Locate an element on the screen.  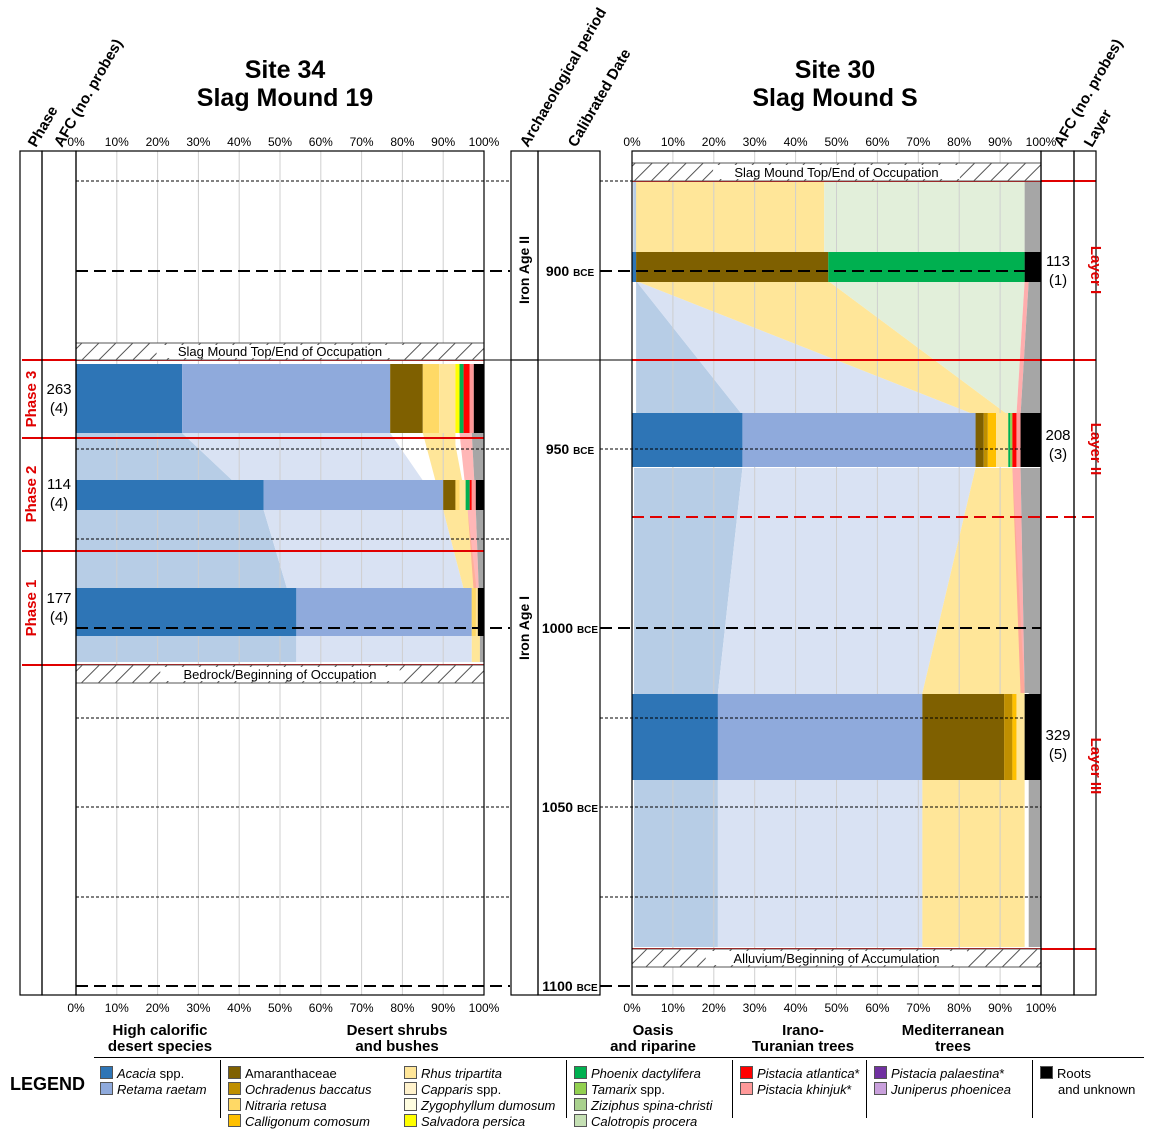
right-tick-bottom-1: 10% is located at coordinates (673, 1008).